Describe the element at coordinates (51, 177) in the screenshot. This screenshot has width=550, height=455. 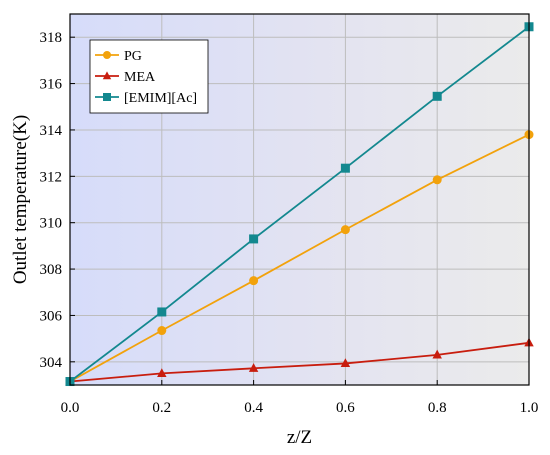
I see `y-tick-label-4: 312` at that location.